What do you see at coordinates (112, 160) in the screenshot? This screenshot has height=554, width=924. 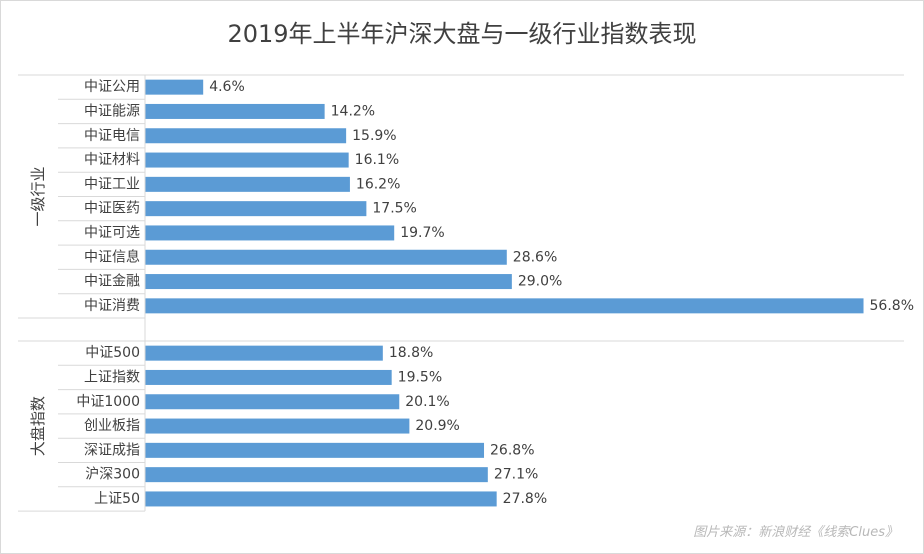 I see `category-label: 中证材料` at bounding box center [112, 160].